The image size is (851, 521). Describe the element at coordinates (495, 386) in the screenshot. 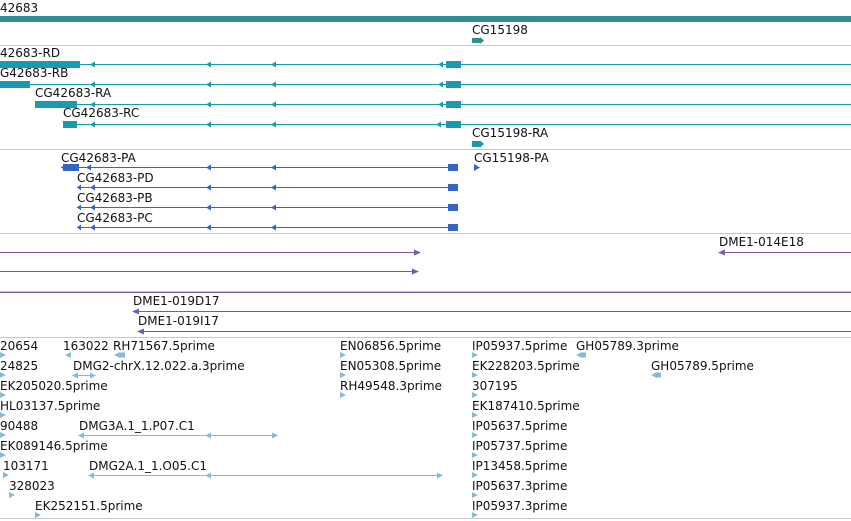

I see `est-label: 307195` at that location.